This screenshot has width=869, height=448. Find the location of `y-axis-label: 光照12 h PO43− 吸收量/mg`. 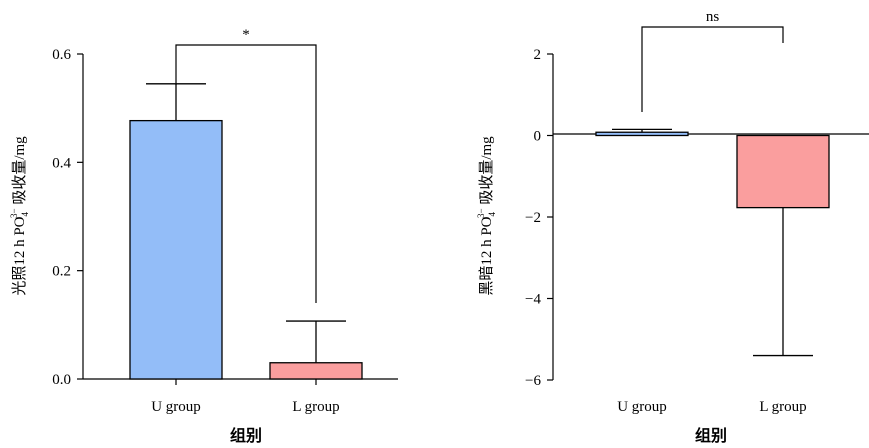

y-axis-label: 光照12 h PO43− 吸收量/mg is located at coordinates (19, 216).